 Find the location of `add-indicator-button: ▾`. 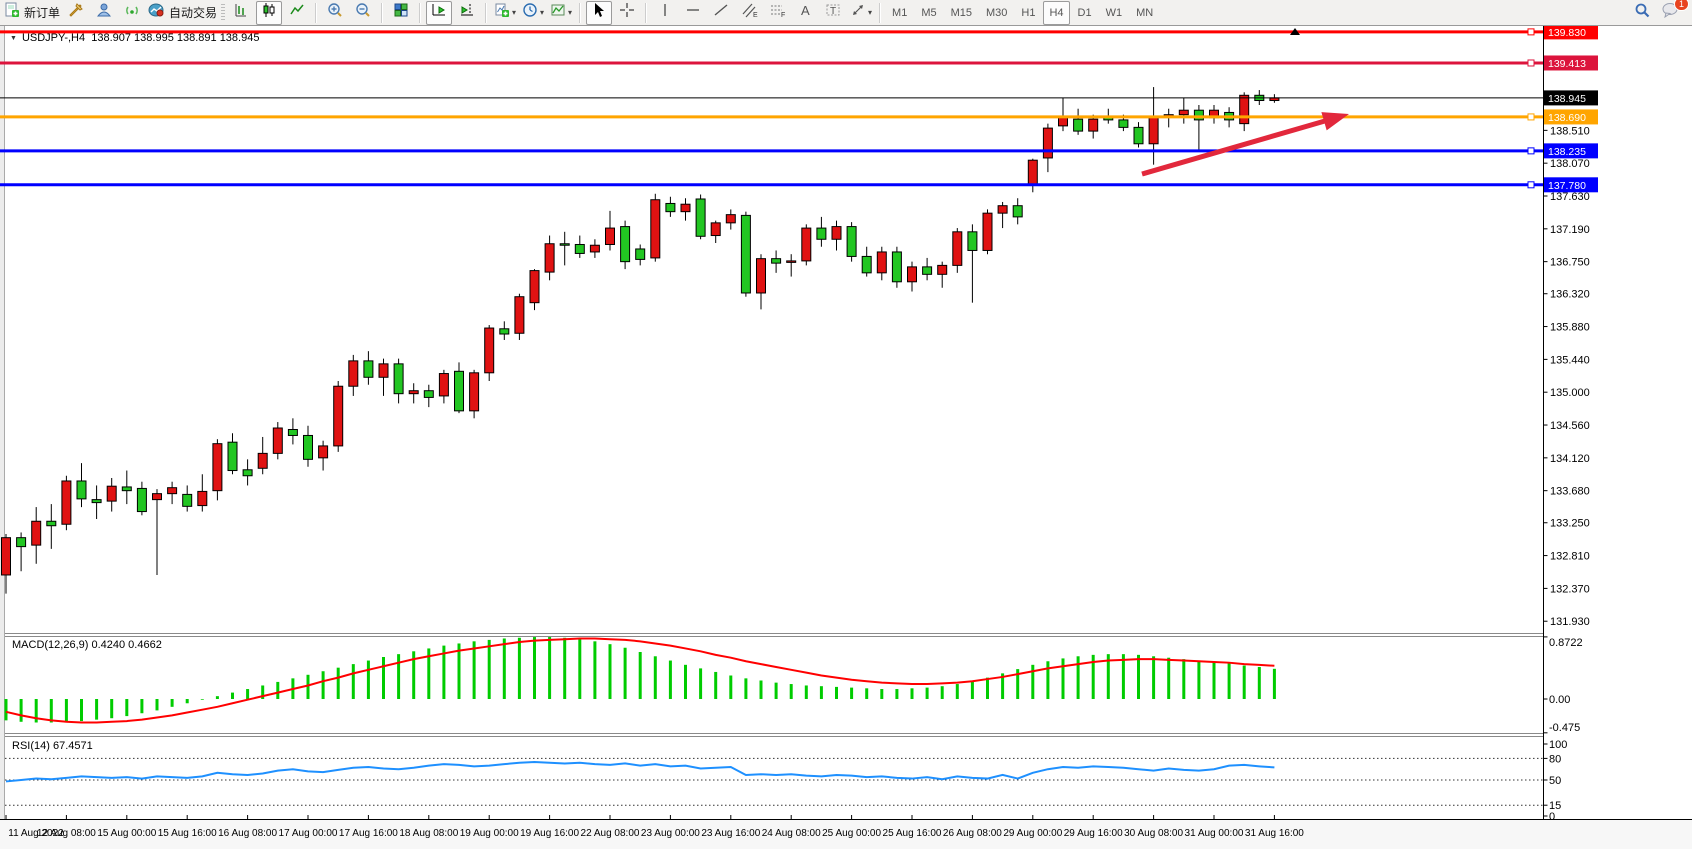

add-indicator-button: ▾ is located at coordinates (505, 13).